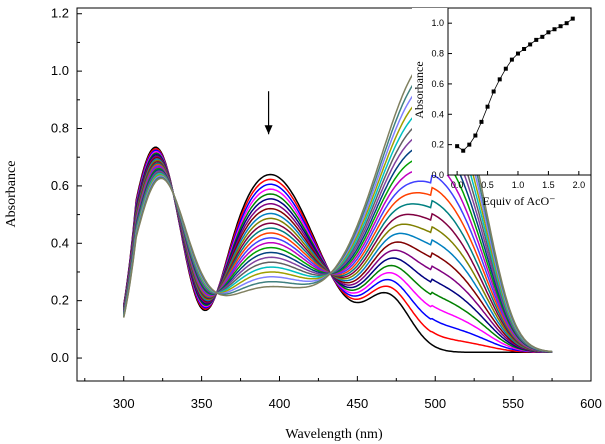  I want to click on main-y-tick-label: 1.0, so click(60, 70).